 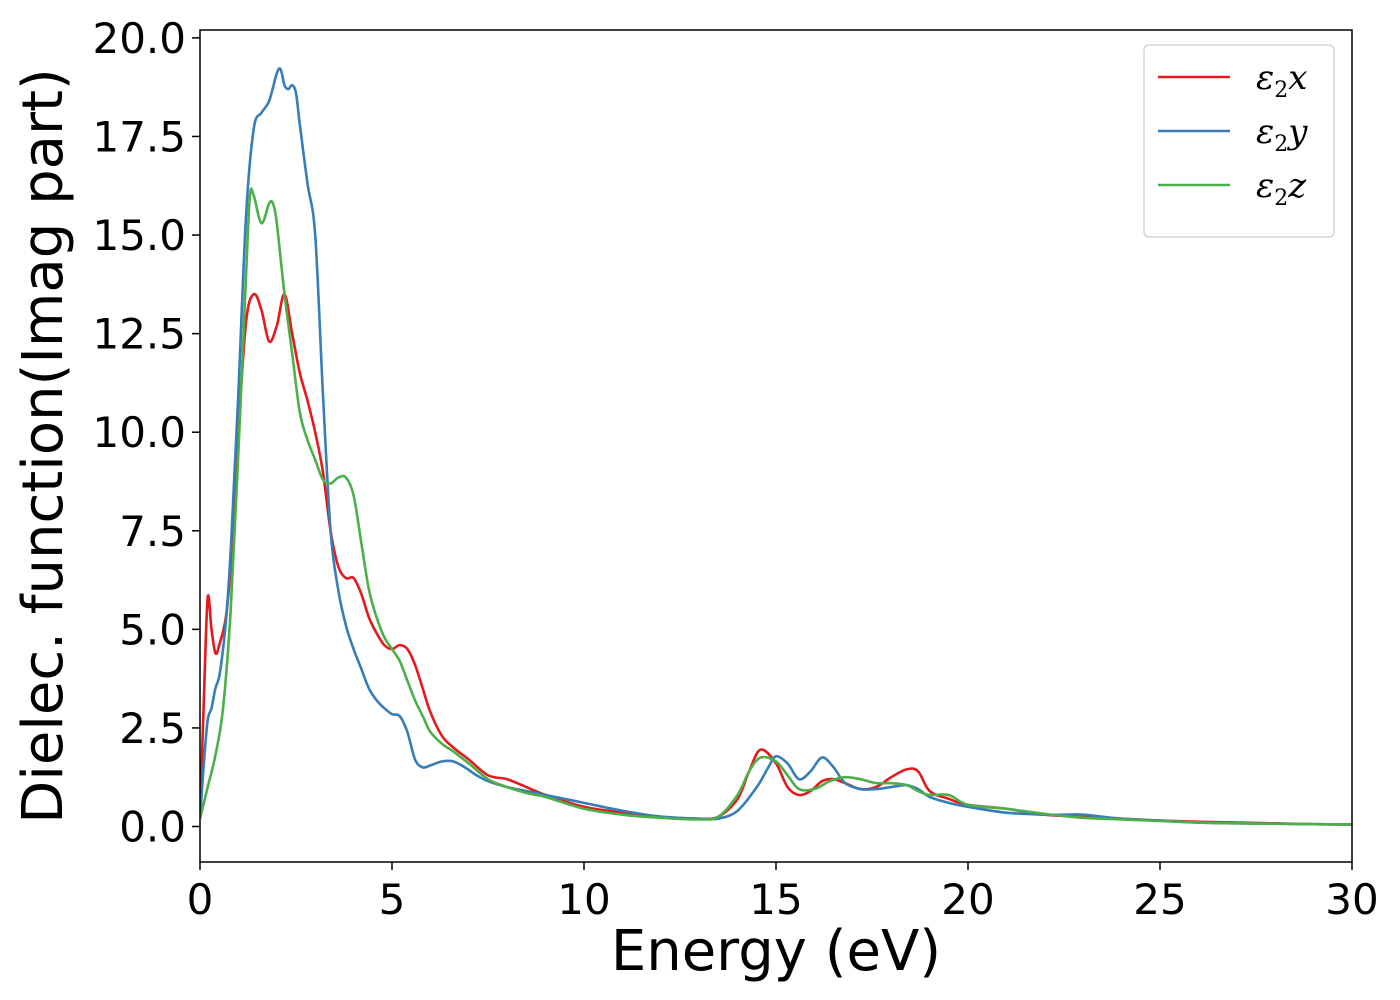 What do you see at coordinates (43, 446) in the screenshot?
I see `y-axis-title: Dielec. function(Imag part)` at bounding box center [43, 446].